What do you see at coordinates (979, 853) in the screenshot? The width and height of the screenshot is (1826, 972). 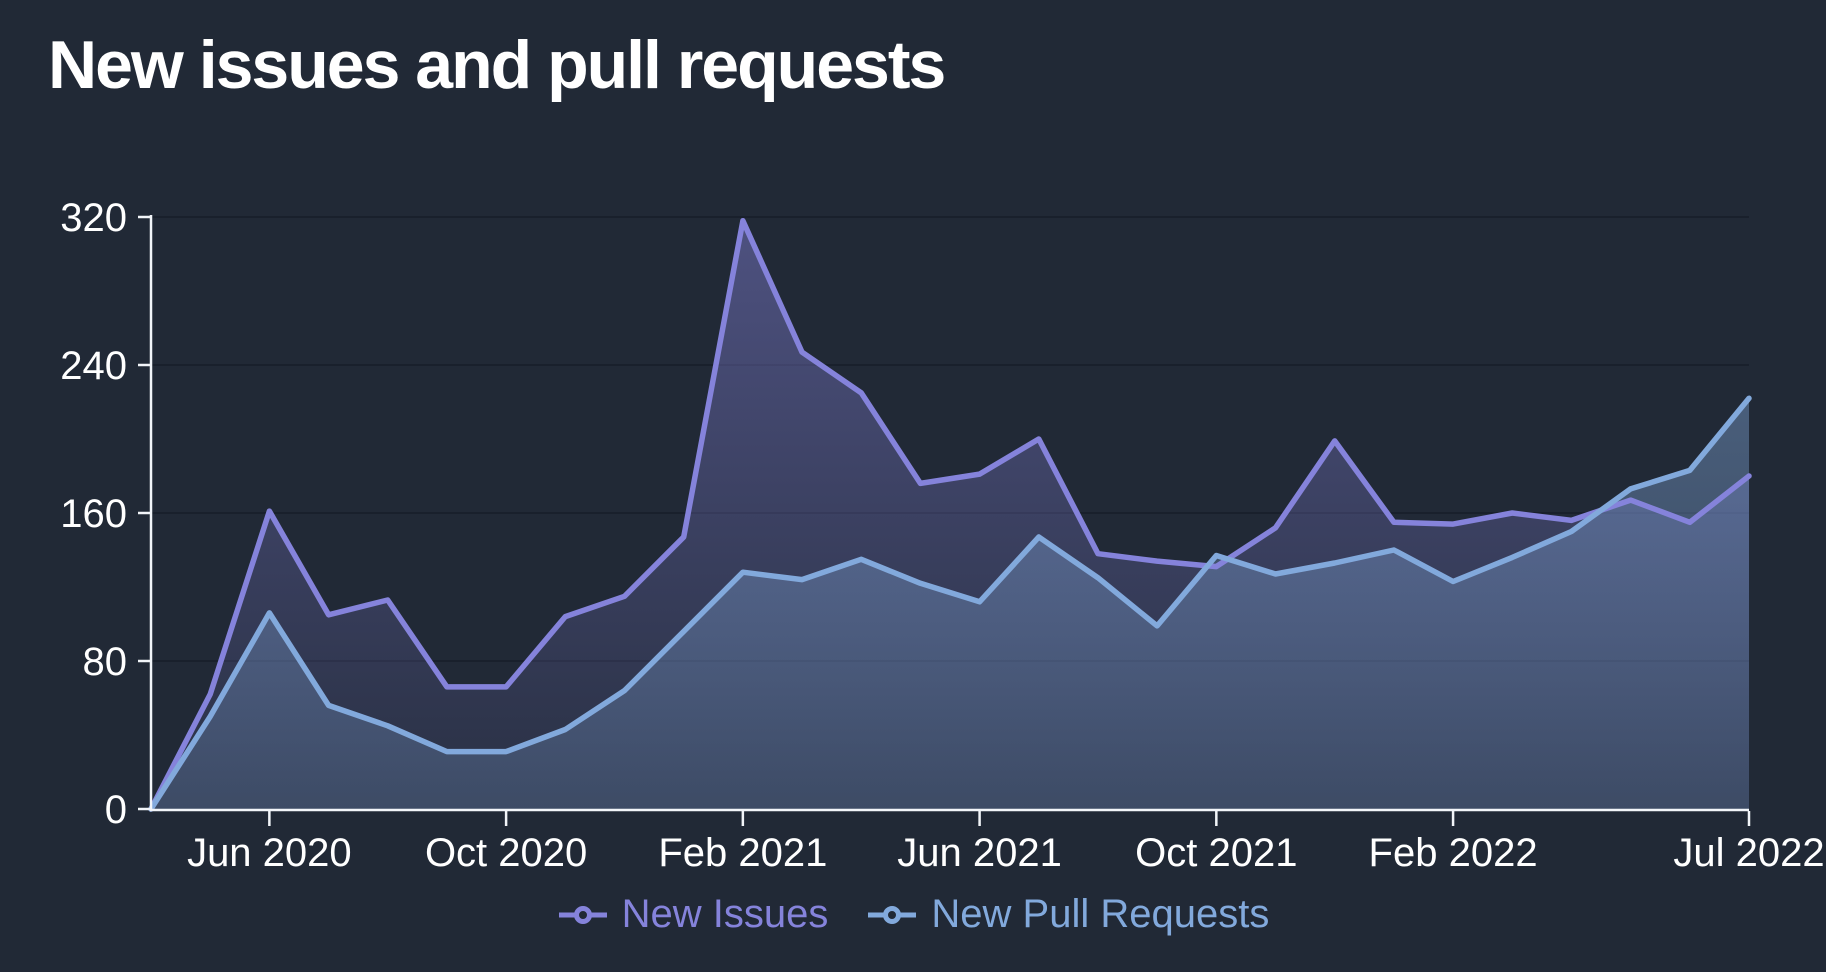 I see `x-tick-label-3: Jun 2021` at bounding box center [979, 853].